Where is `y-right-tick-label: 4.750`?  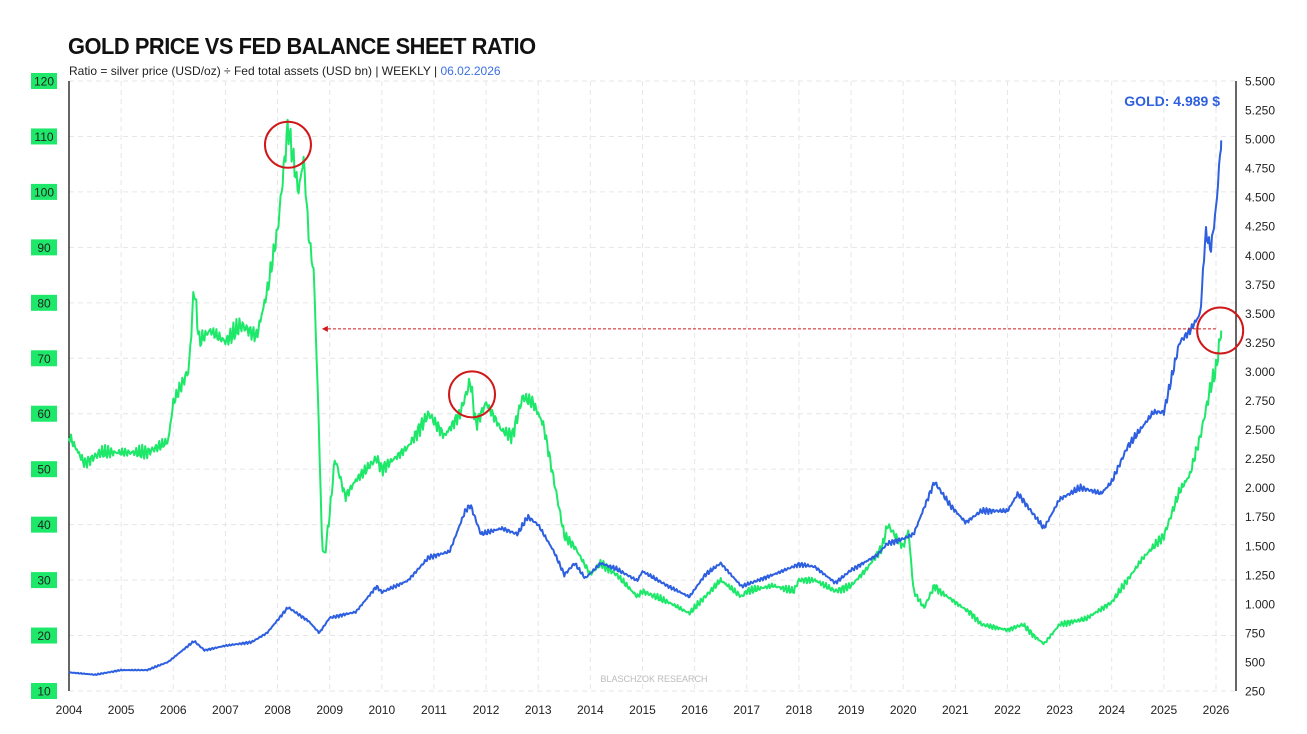 y-right-tick-label: 4.750 is located at coordinates (1260, 169).